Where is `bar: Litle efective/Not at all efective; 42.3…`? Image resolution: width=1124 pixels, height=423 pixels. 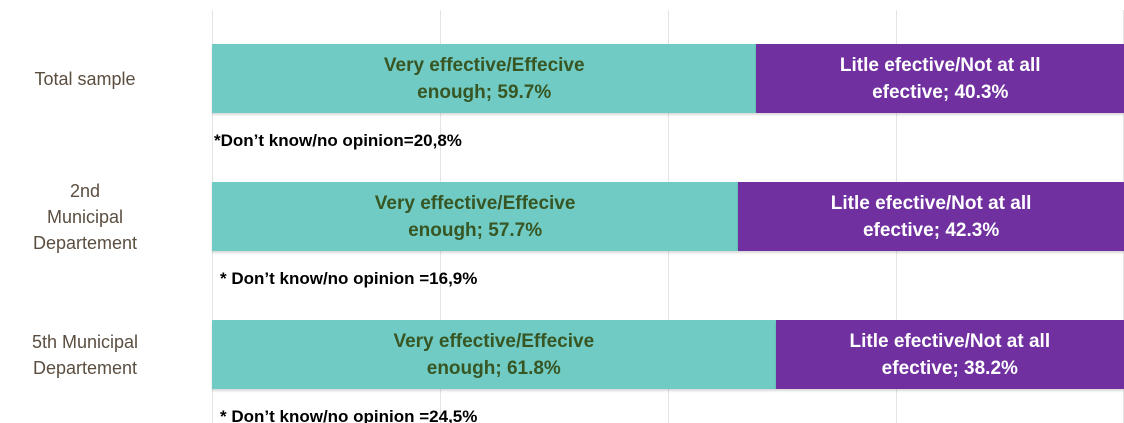
bar: Litle efective/Not at all efective; 42.3… is located at coordinates (931, 216).